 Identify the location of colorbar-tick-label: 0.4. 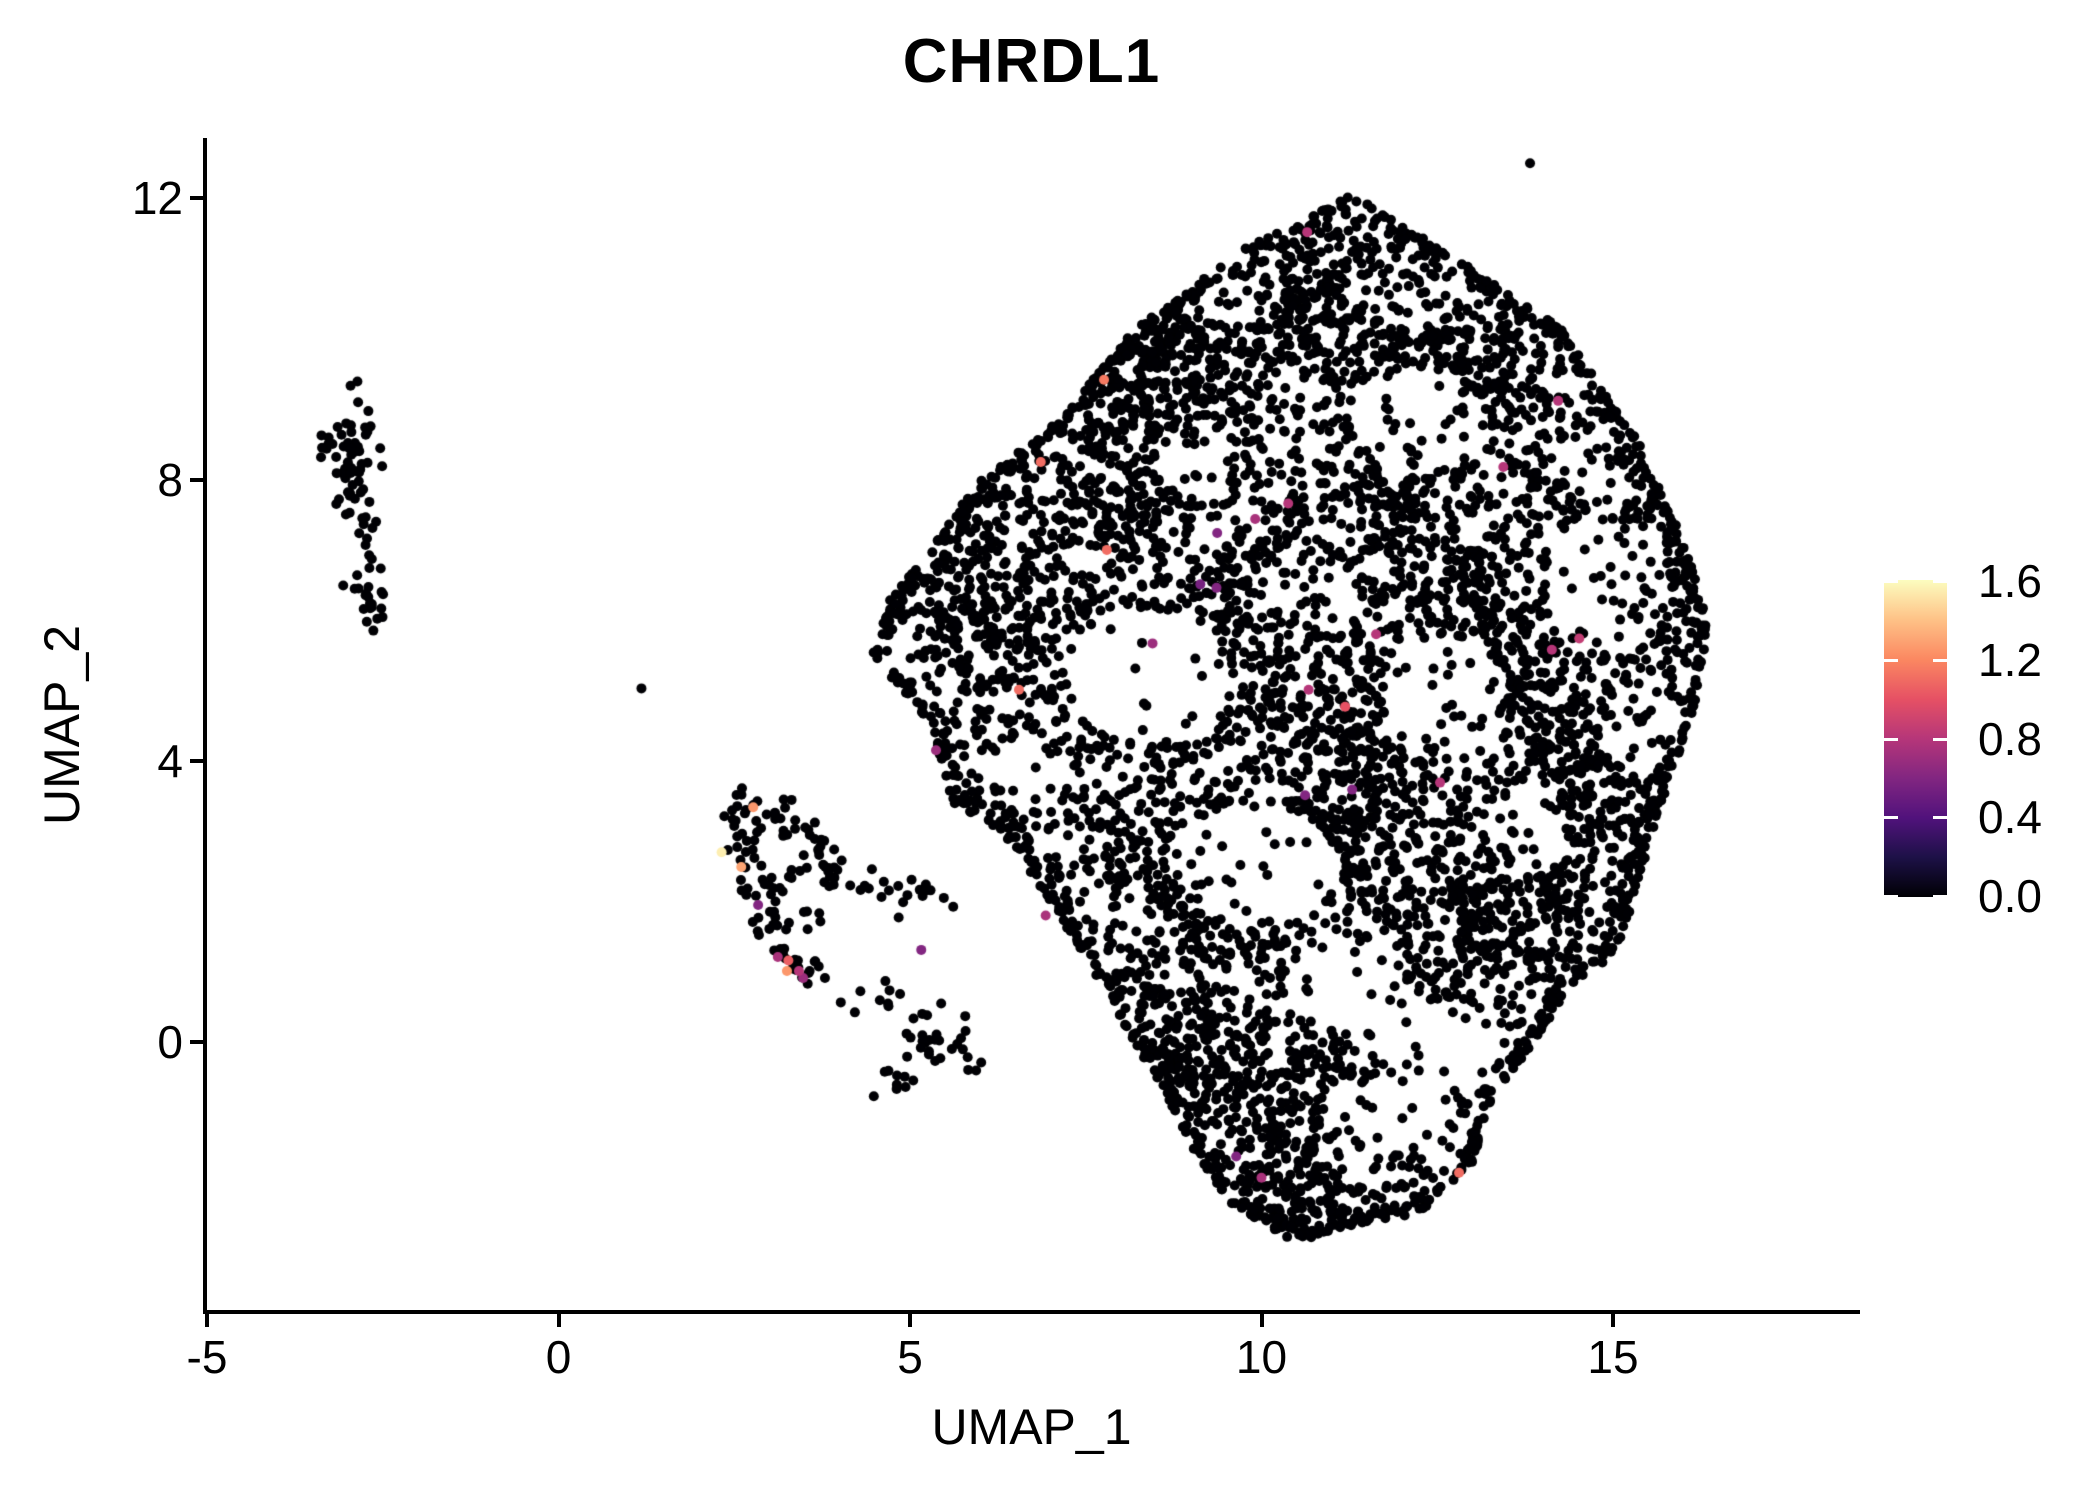
(2010, 817).